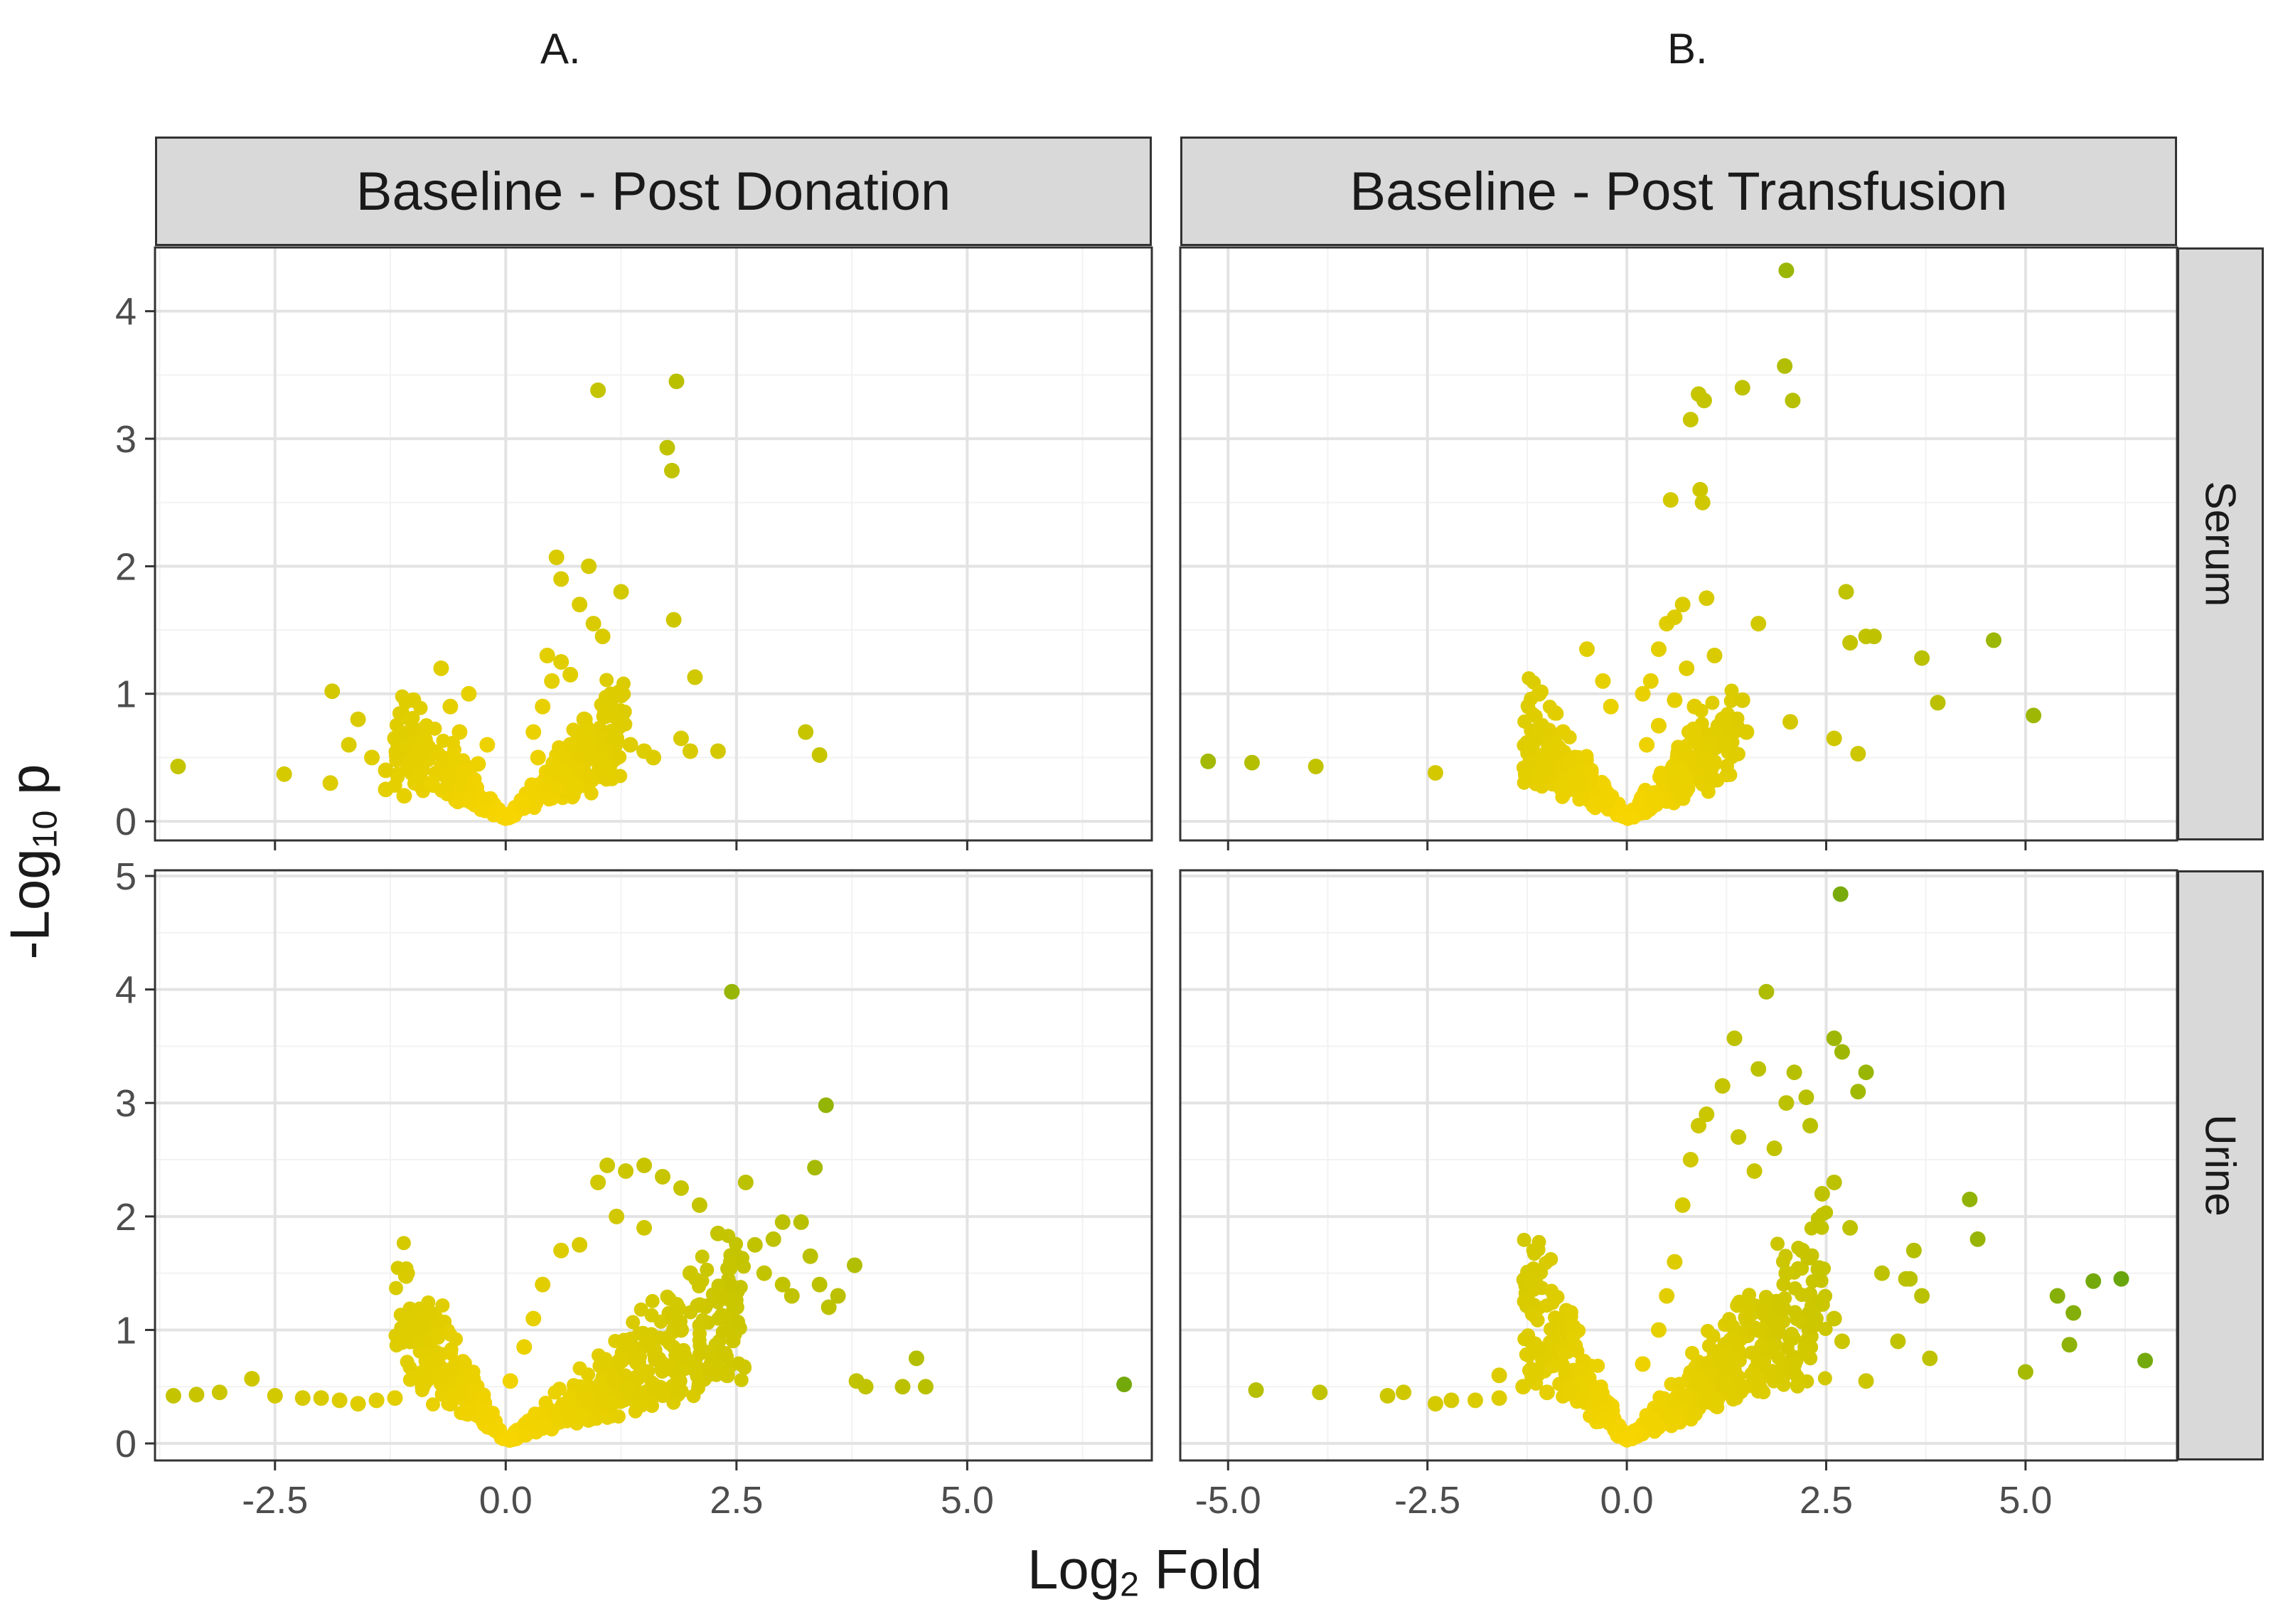  What do you see at coordinates (2220, 1165) in the screenshot?
I see `strip-urine: Urine` at bounding box center [2220, 1165].